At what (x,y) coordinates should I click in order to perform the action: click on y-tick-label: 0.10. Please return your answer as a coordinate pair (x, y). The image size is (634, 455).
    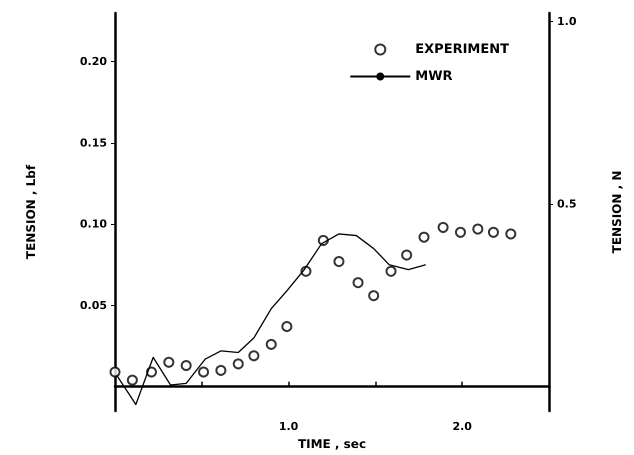
    Looking at the image, I should click on (94, 224).